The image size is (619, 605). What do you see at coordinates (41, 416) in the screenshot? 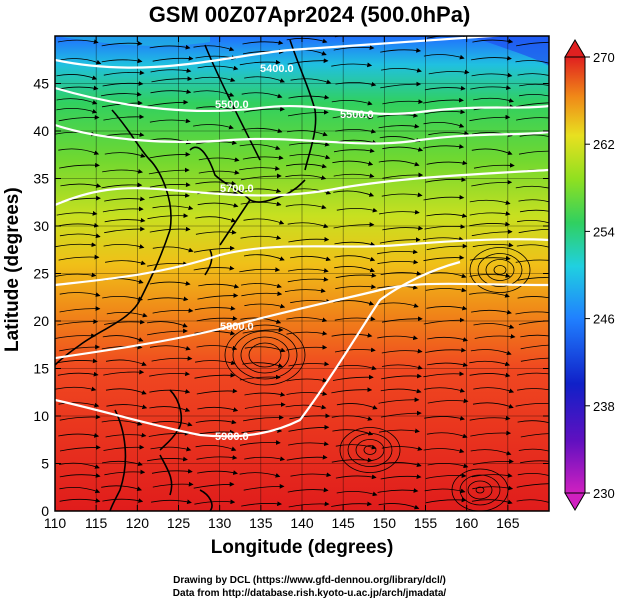
I see `y-tick-label: 10` at bounding box center [41, 416].